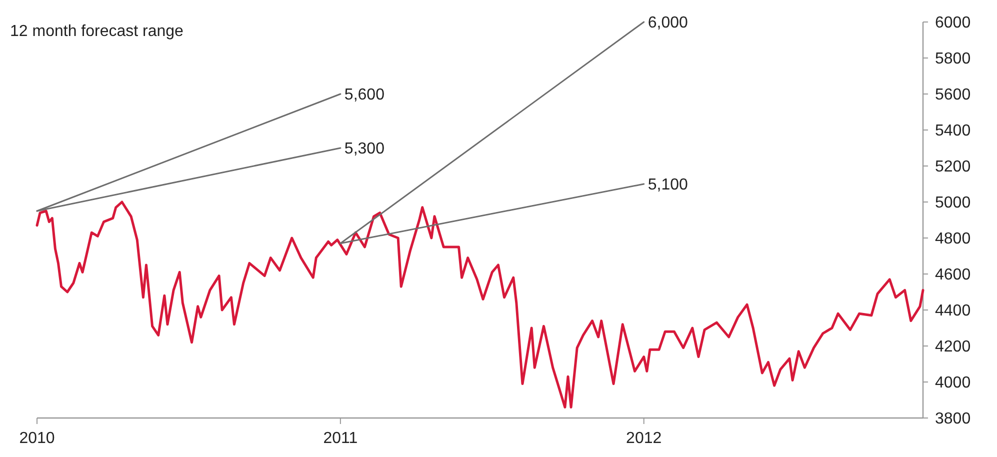 The width and height of the screenshot is (997, 457). What do you see at coordinates (37, 438) in the screenshot?
I see `x-tick-label: 2010` at bounding box center [37, 438].